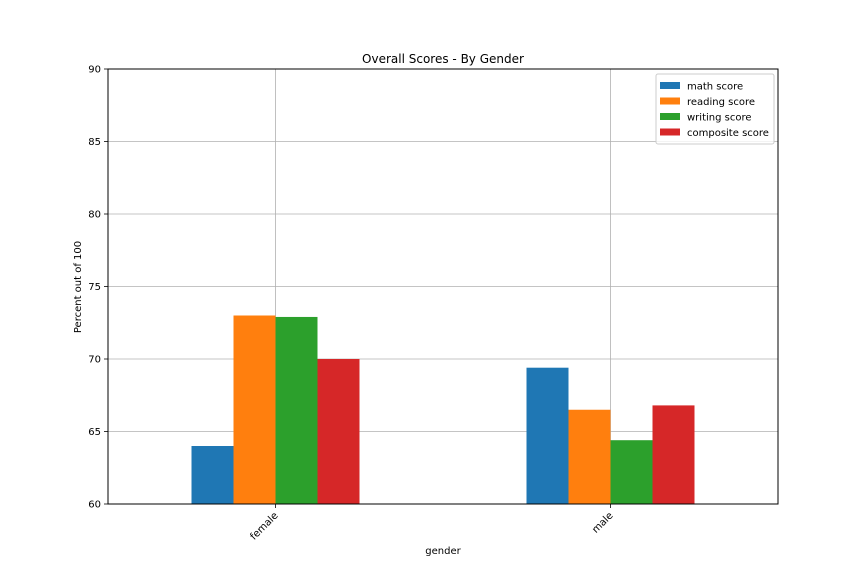 This screenshot has height=576, width=864. I want to click on bar-male-composite-score, so click(673, 454).